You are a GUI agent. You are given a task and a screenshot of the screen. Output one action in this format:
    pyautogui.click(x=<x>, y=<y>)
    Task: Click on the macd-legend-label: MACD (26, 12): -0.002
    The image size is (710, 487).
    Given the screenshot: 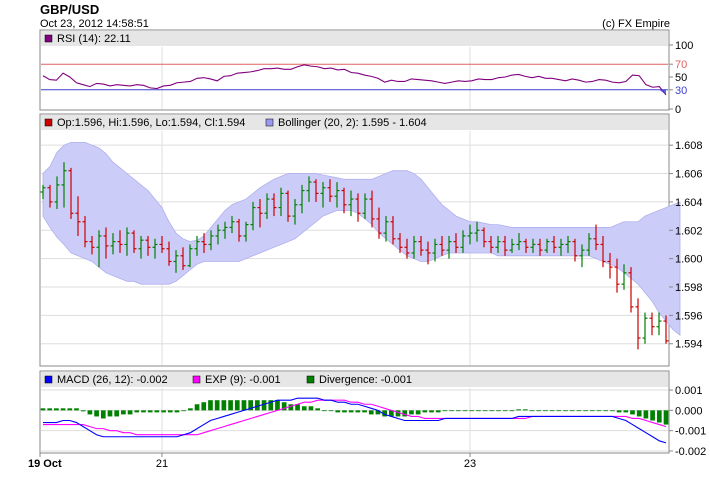 What is the action you would take?
    pyautogui.click(x=112, y=380)
    